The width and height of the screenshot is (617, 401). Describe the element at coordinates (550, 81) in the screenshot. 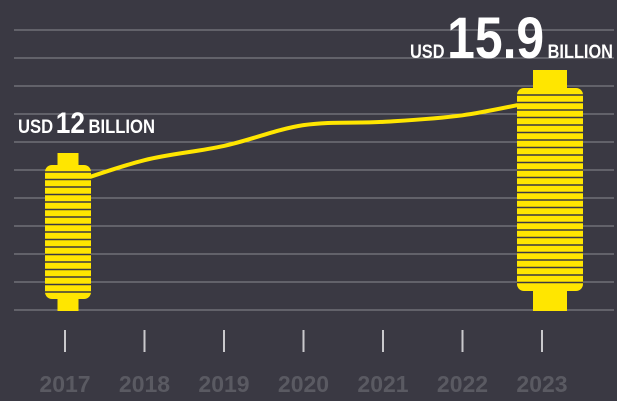

I see `coin-cap` at that location.